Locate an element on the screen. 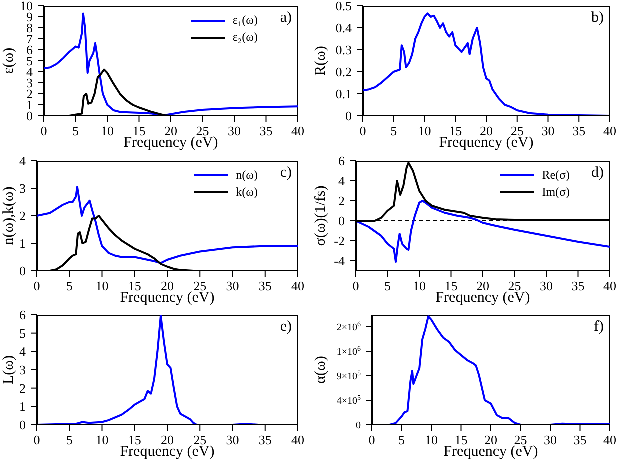 Image resolution: width=625 pixels, height=464 pixels. annotation: a) is located at coordinates (286, 18).